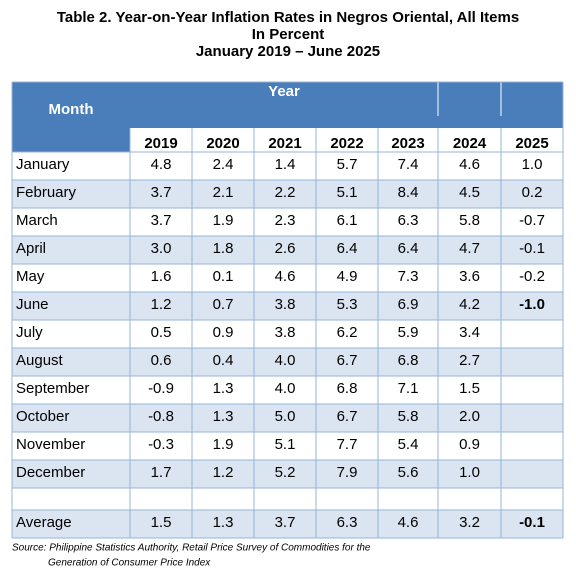 Image resolution: width=576 pixels, height=574 pixels. I want to click on cell: 1.0, so click(469, 472).